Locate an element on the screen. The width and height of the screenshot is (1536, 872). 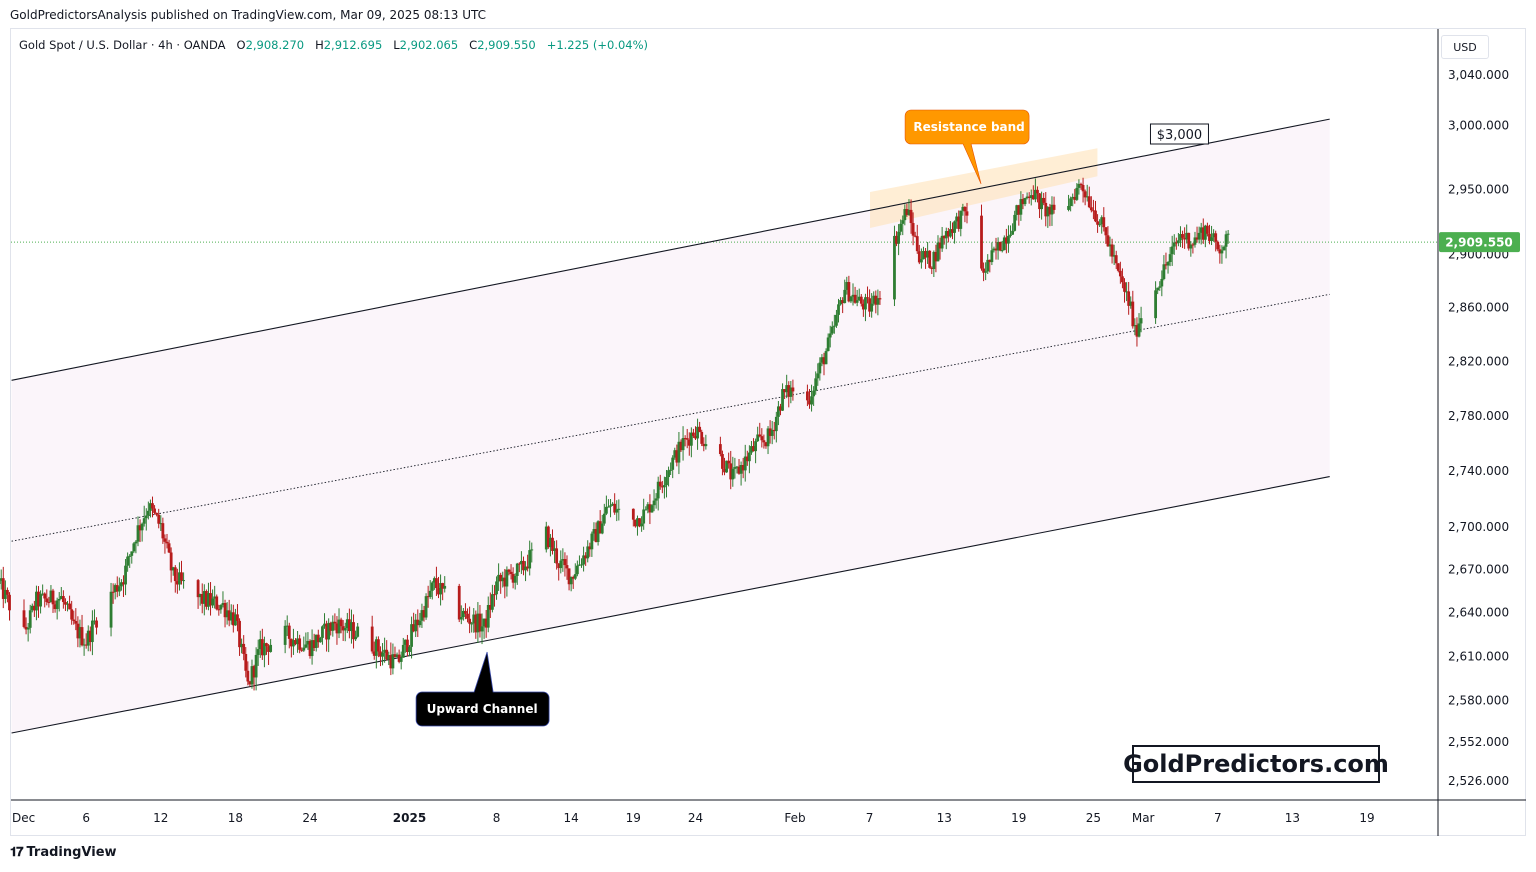
resistance-band-callout: Resistance band is located at coordinates (967, 147).